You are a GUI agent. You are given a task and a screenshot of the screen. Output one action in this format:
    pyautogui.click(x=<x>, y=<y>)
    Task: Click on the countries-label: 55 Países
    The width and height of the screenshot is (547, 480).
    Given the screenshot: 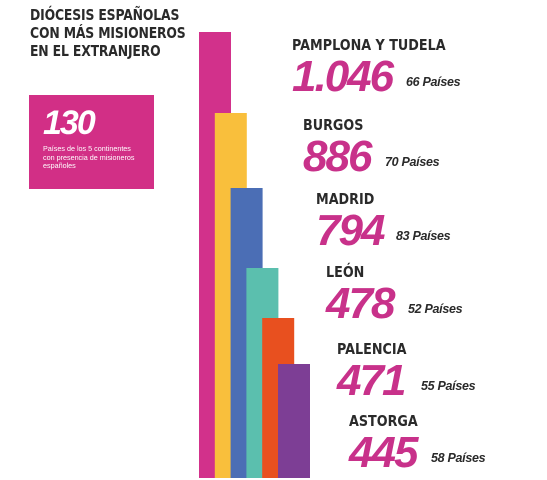 What is the action you would take?
    pyautogui.click(x=448, y=386)
    